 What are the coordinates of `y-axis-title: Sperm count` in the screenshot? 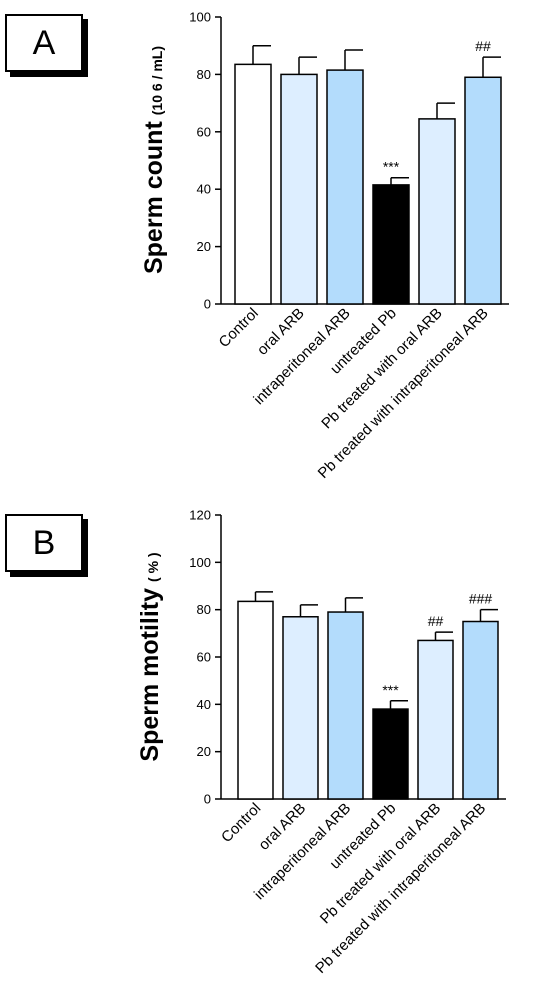 It's located at (154, 197).